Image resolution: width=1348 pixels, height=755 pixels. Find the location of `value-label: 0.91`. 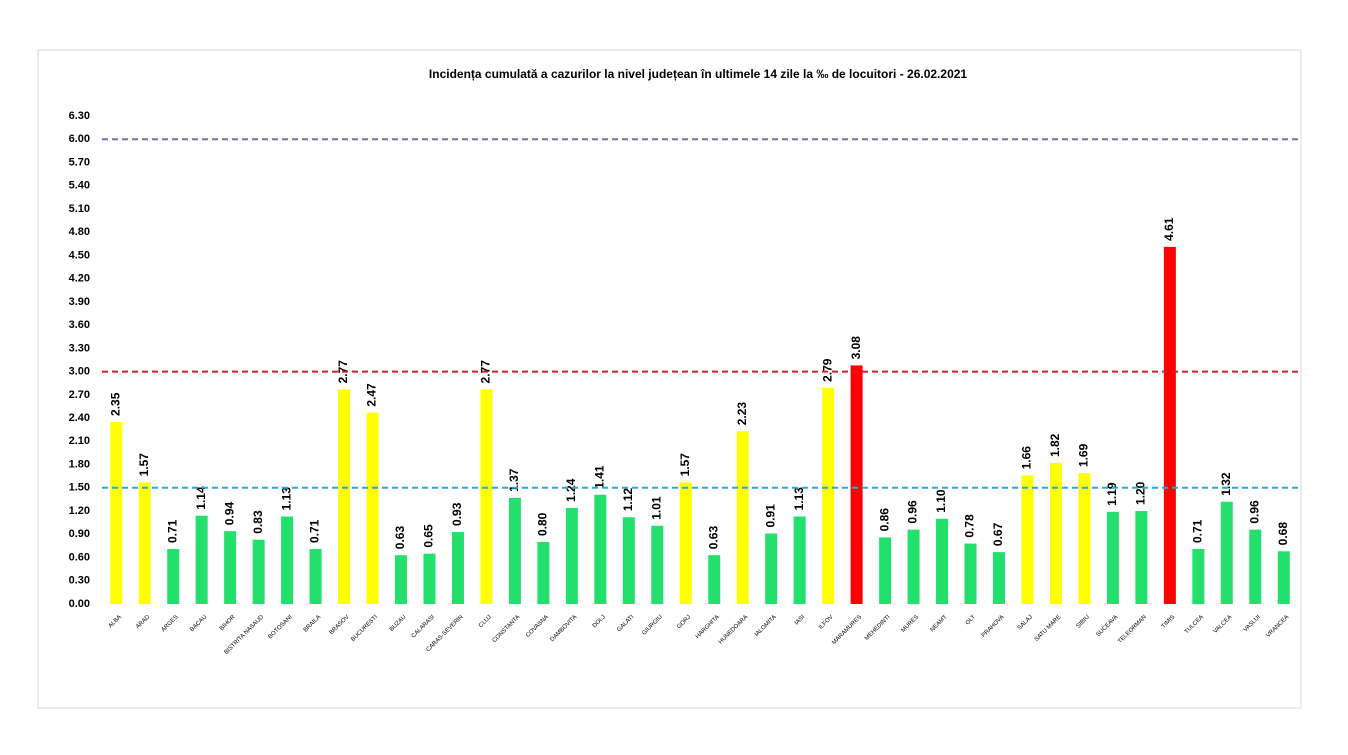

value-label: 0.91 is located at coordinates (770, 516).